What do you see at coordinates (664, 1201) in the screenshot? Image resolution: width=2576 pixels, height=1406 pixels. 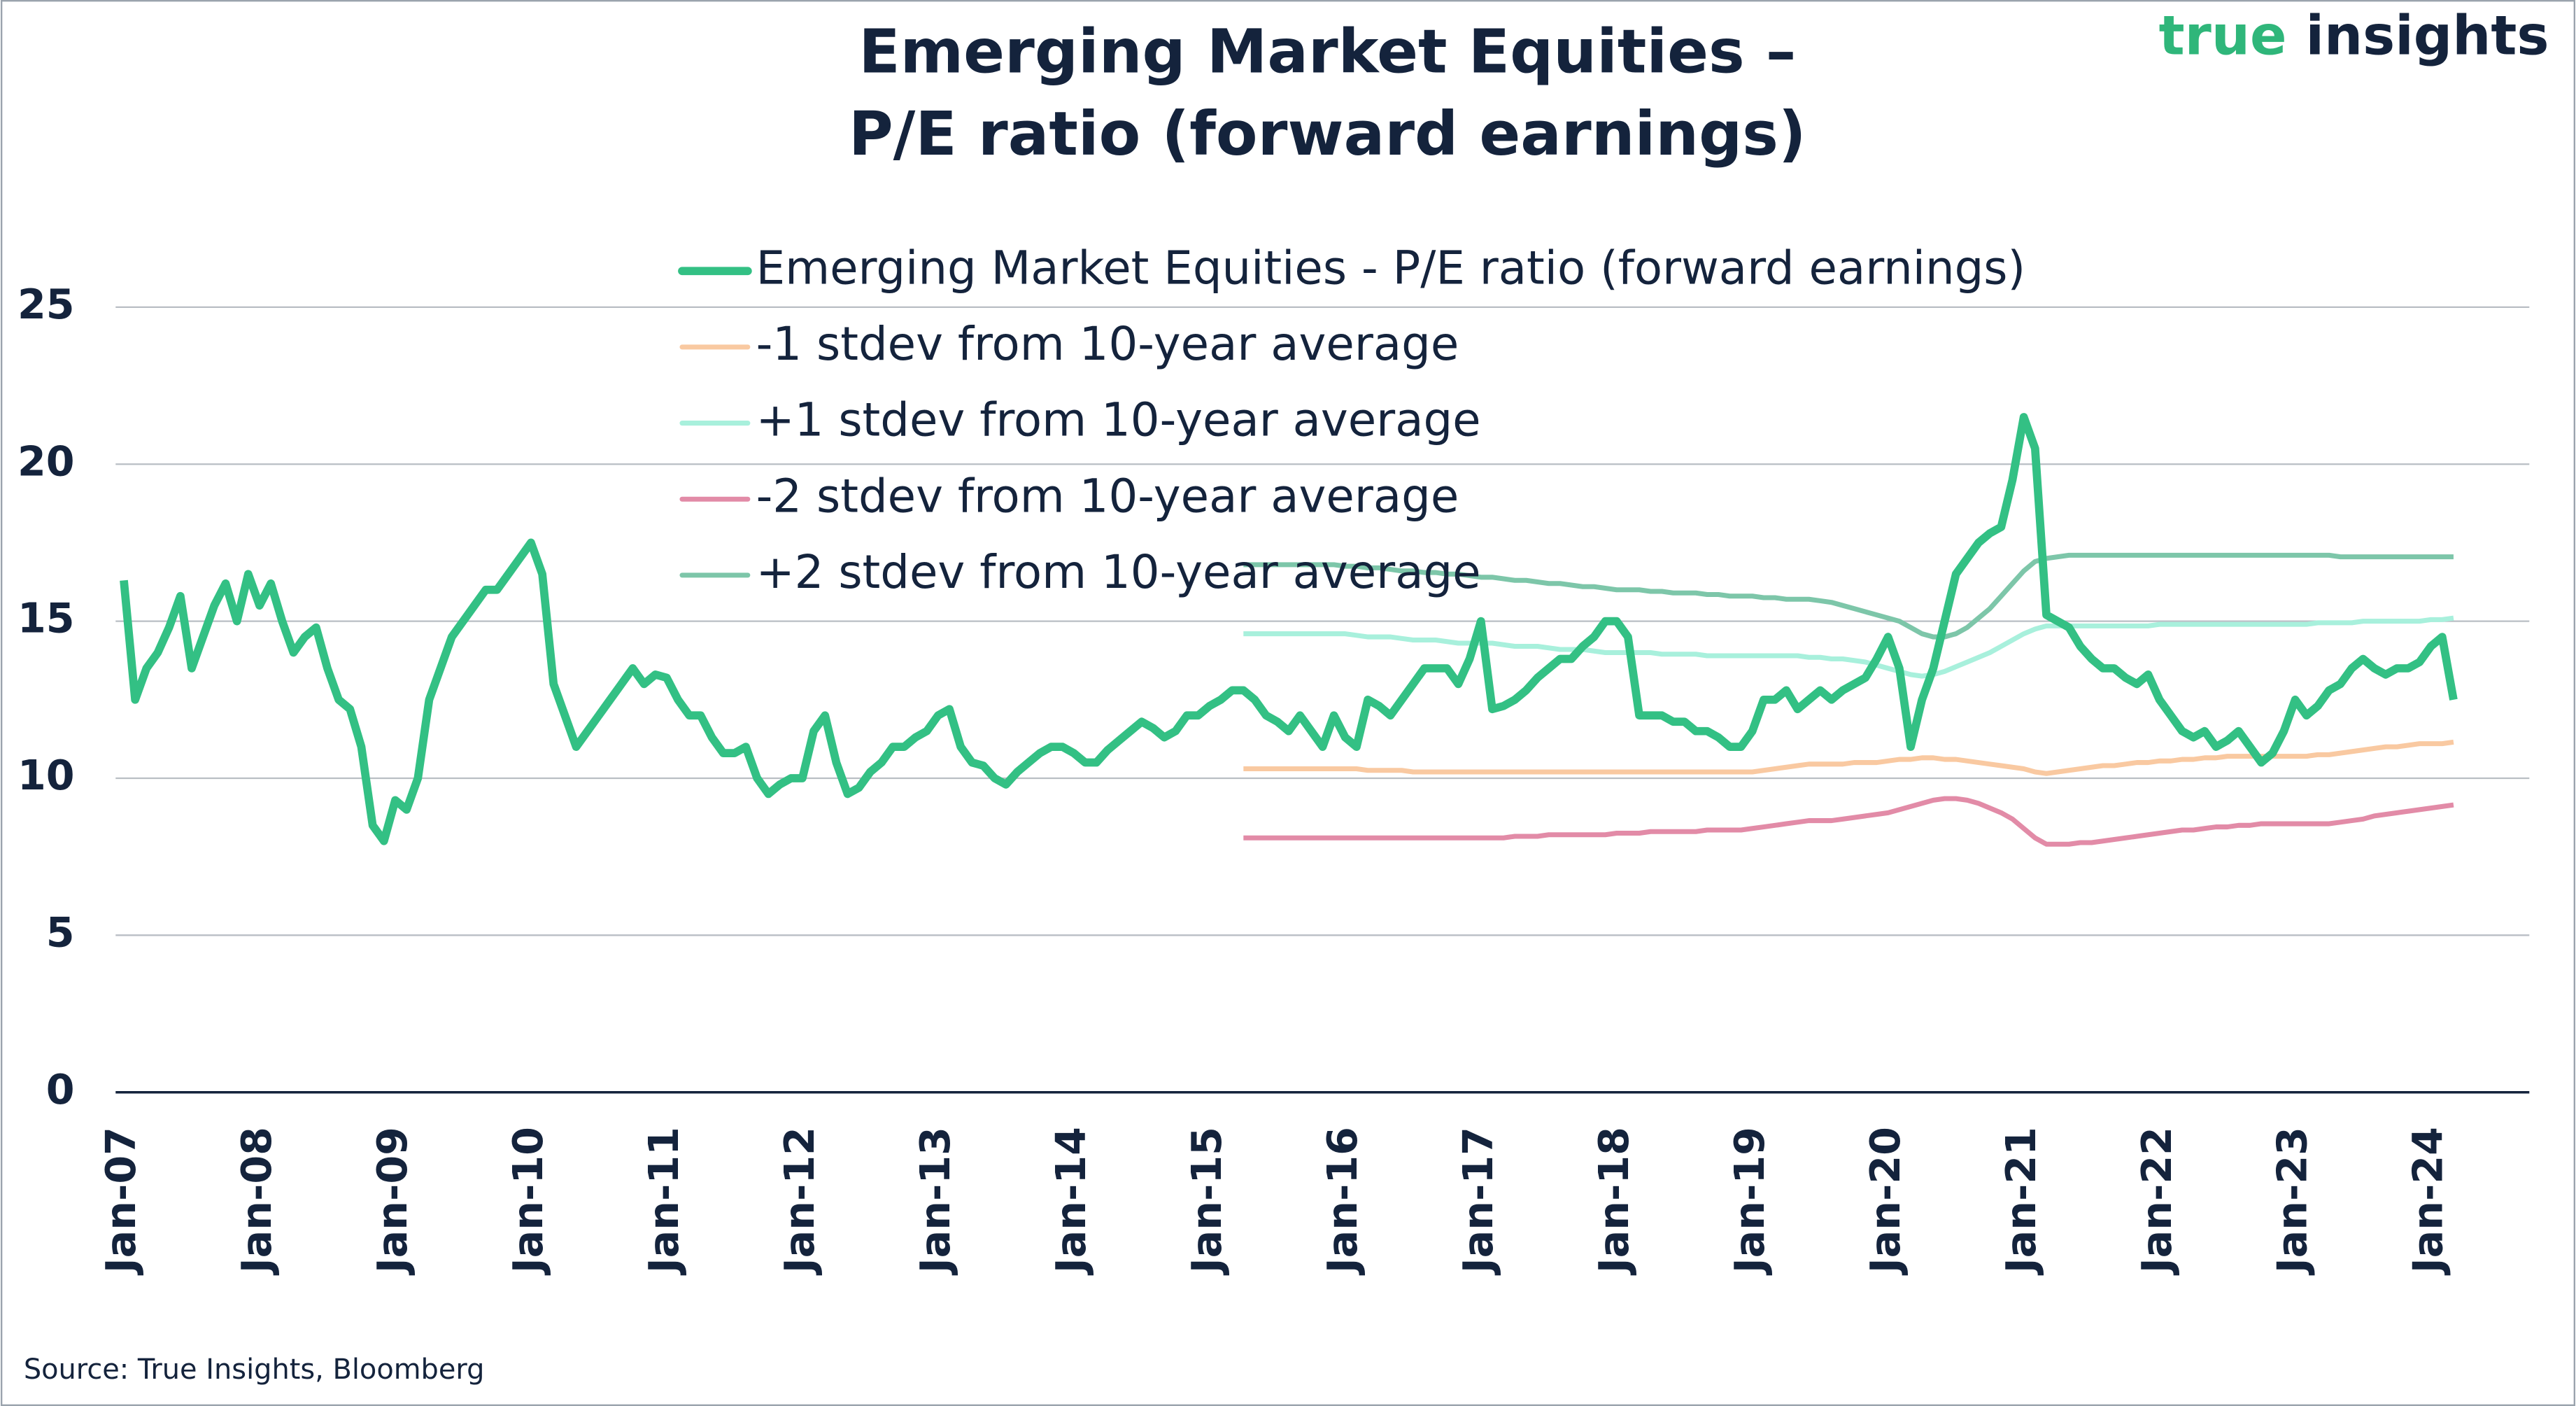 I see `x-tick-label: Jan-11` at bounding box center [664, 1201].